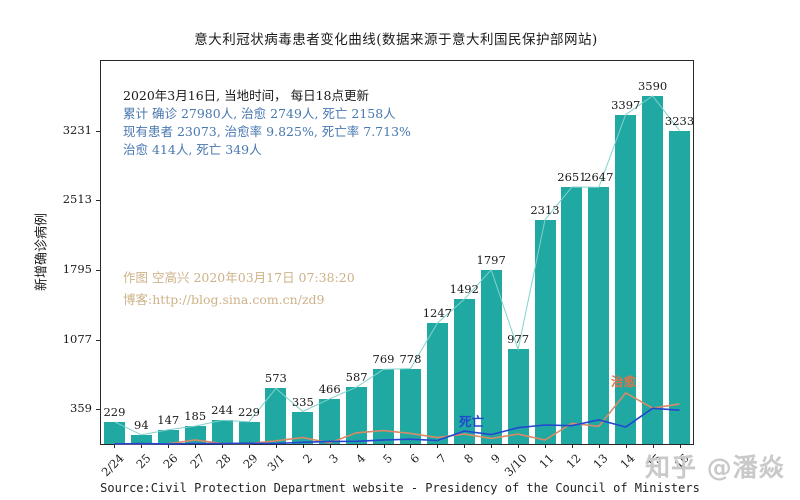  Describe the element at coordinates (397, 426) in the screenshot. I see `series-line-死亡` at that location.